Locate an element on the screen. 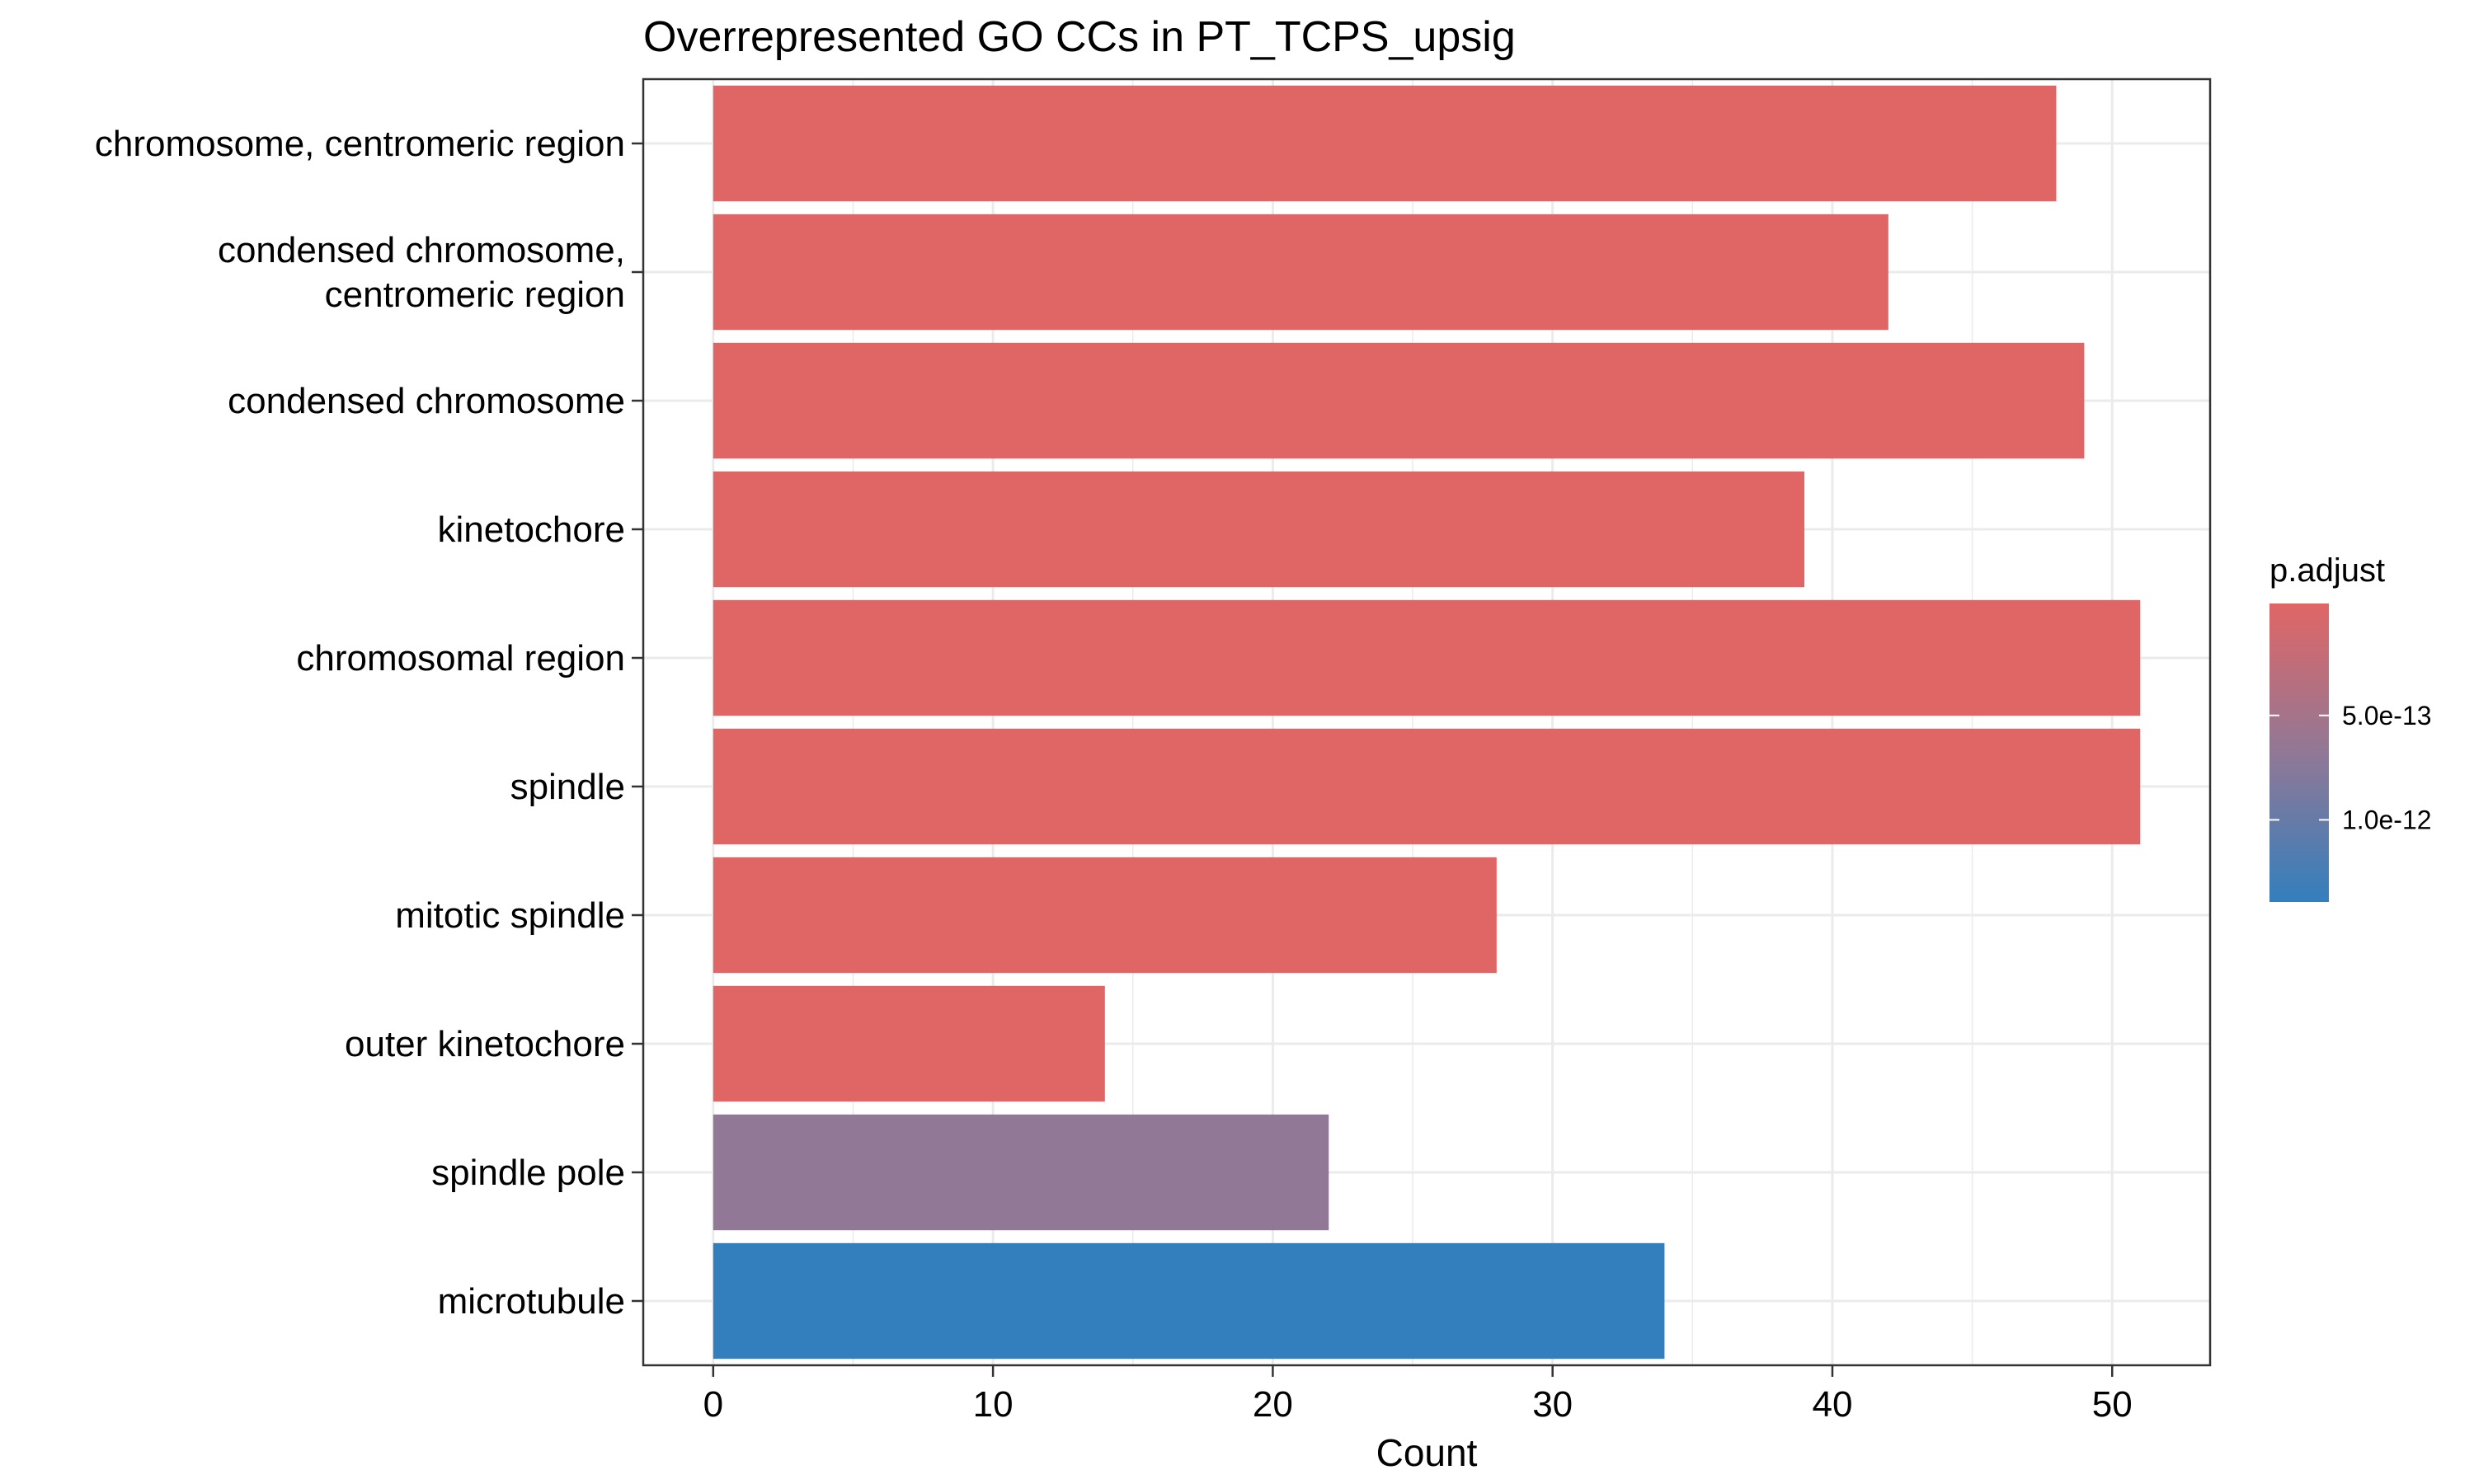  legend: p.adjust 5.0e-13 1.0e-12 is located at coordinates (2350, 727).